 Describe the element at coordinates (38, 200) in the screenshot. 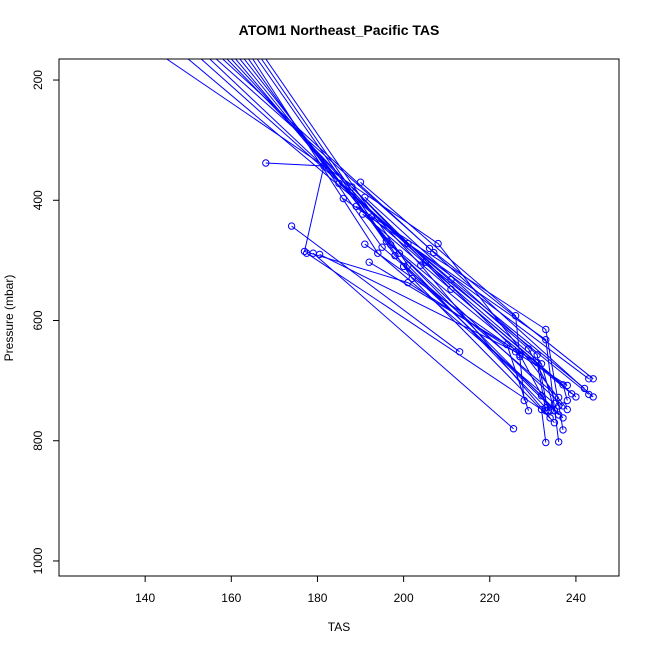

I see `y-tick-label: 400` at that location.